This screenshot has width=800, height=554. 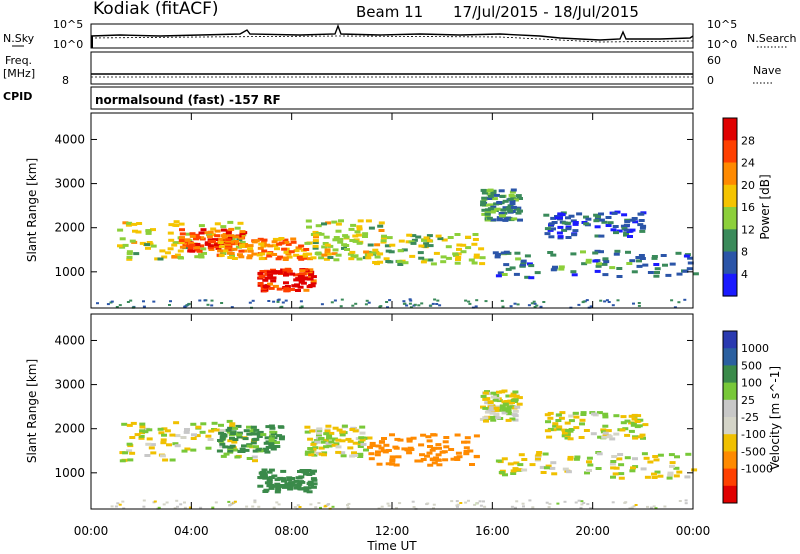 I want to click on nsearch-label: N.Search, so click(x=772, y=38).